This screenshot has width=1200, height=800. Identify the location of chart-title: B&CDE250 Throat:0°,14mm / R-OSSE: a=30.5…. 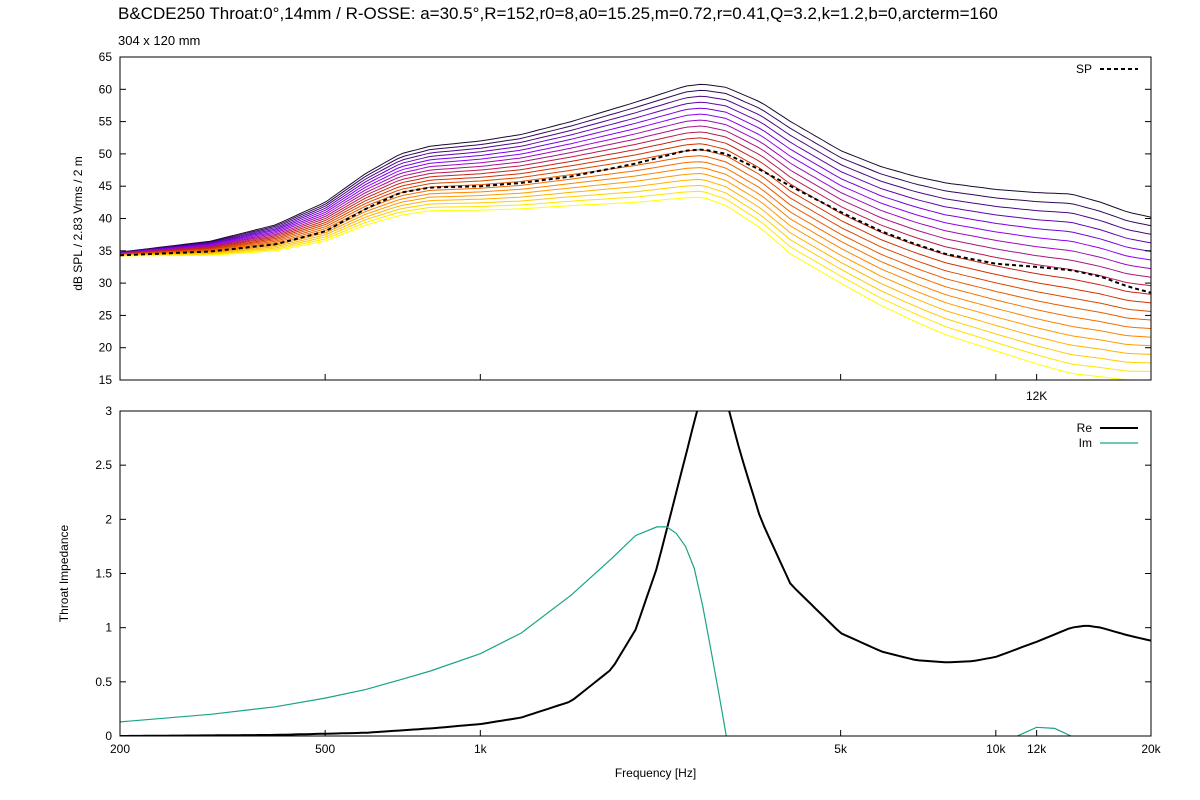
(558, 13).